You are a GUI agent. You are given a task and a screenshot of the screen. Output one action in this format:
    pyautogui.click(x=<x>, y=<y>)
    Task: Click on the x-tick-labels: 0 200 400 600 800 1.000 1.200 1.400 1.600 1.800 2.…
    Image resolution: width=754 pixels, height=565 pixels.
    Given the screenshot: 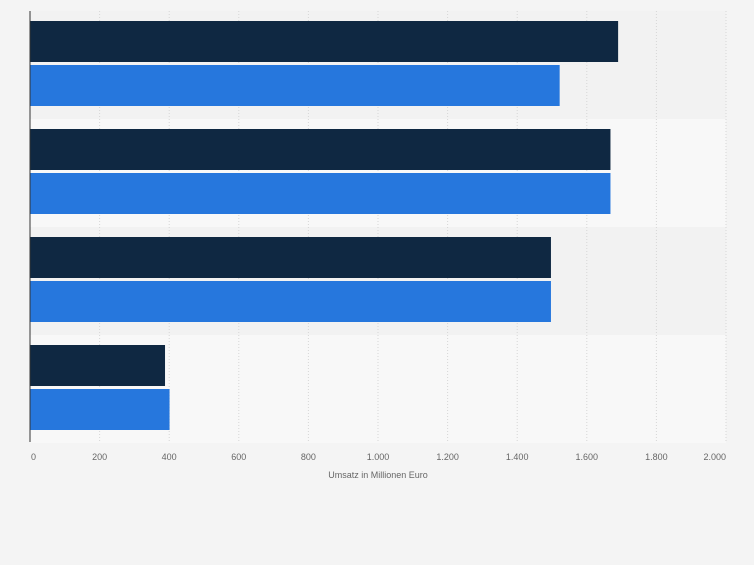 What is the action you would take?
    pyautogui.click(x=378, y=457)
    